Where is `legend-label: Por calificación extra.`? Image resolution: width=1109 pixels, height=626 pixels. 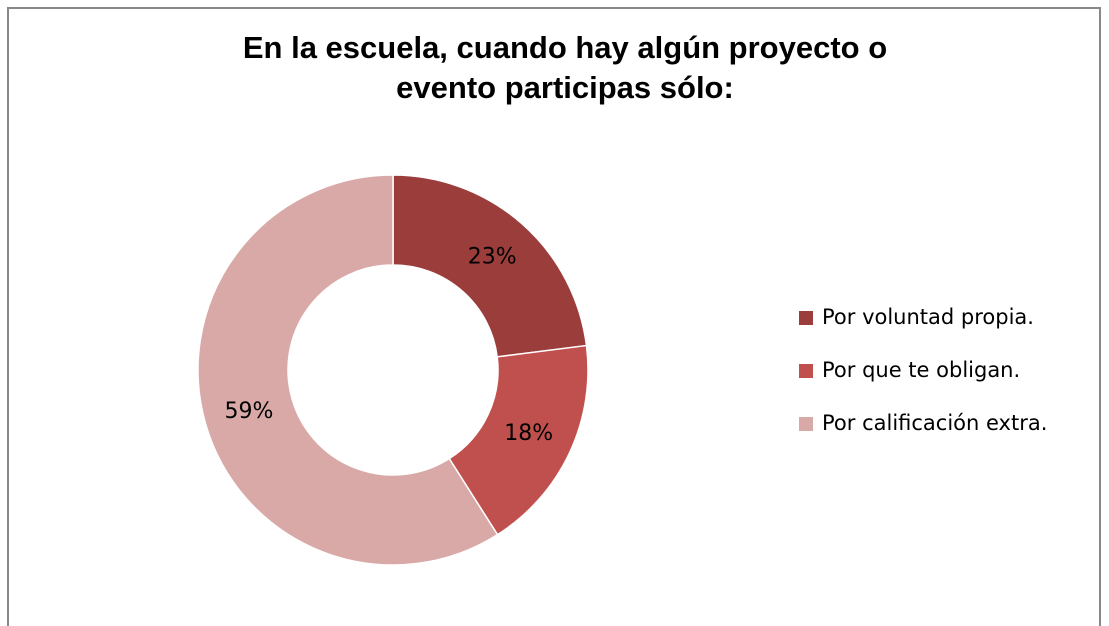 legend-label: Por calificación extra. is located at coordinates (934, 423).